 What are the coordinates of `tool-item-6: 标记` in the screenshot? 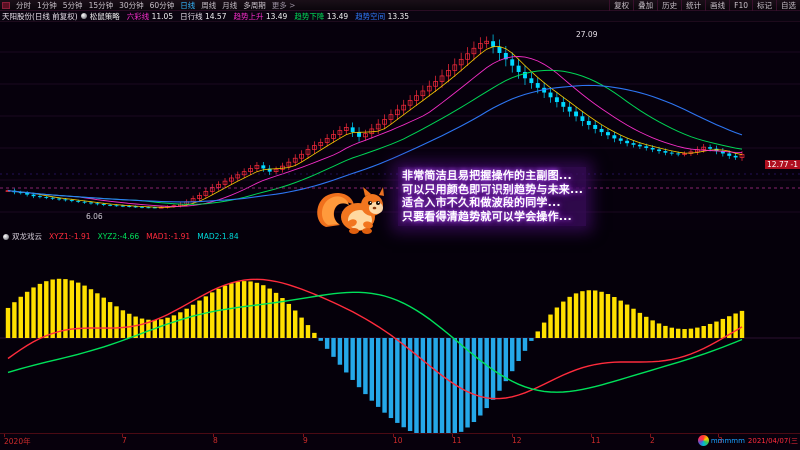 It's located at (764, 5).